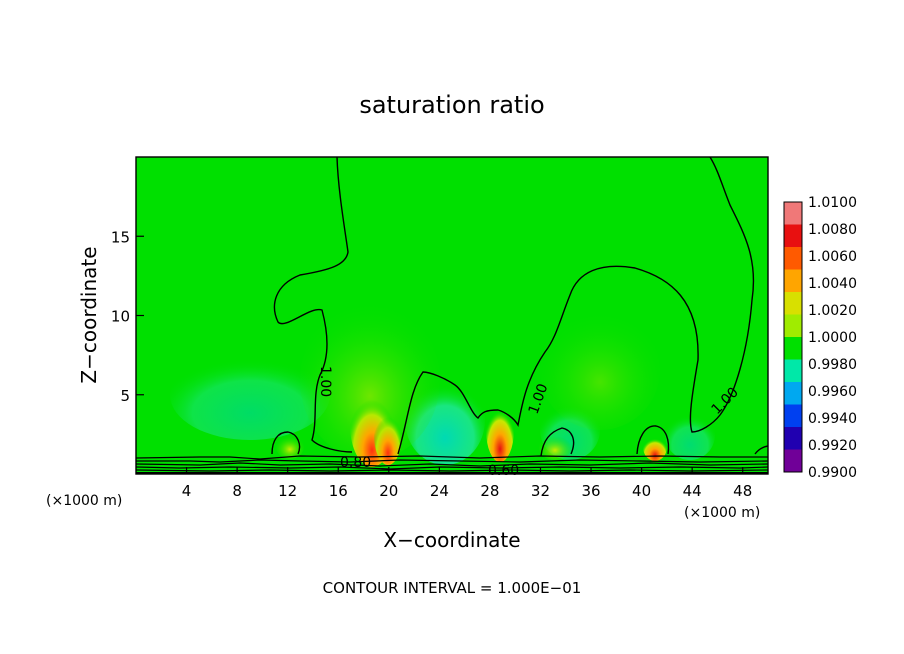 This screenshot has width=904, height=654. I want to click on colorbar-label: 1.0020, so click(832, 311).